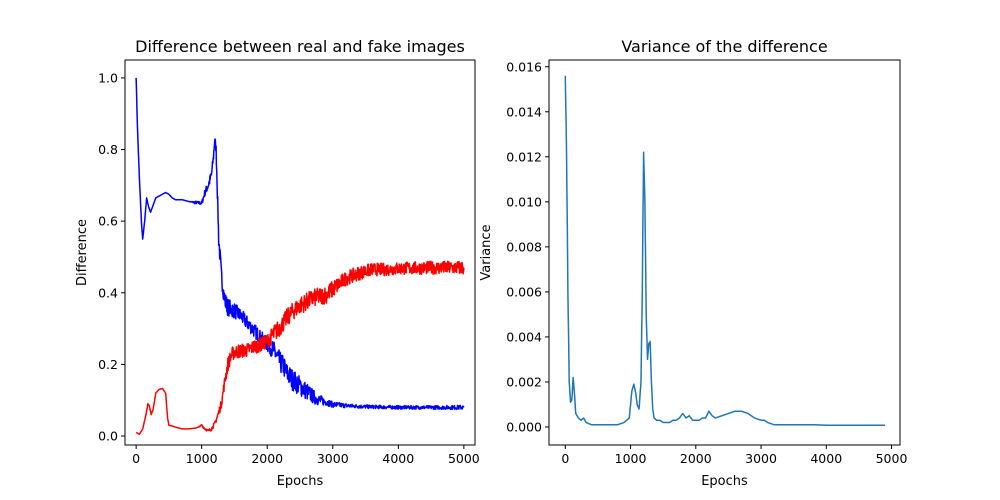 Image resolution: width=1000 pixels, height=500 pixels. I want to click on y-tick-label: 0.4, so click(108, 292).